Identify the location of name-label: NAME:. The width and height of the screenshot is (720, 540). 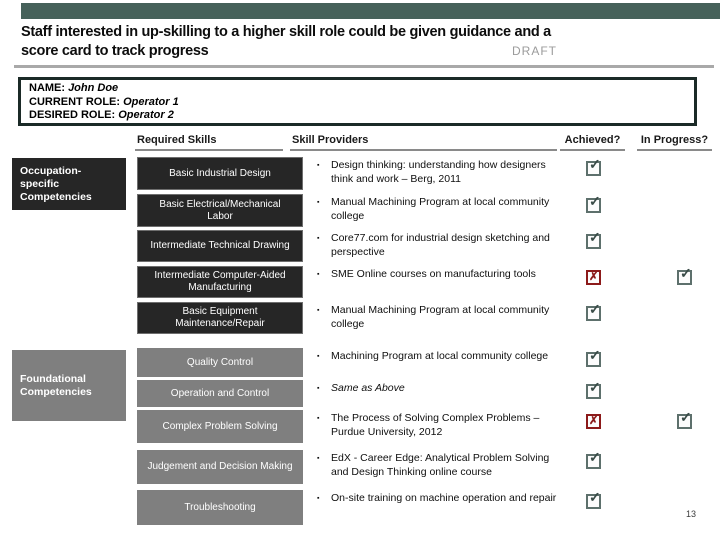
(47, 88).